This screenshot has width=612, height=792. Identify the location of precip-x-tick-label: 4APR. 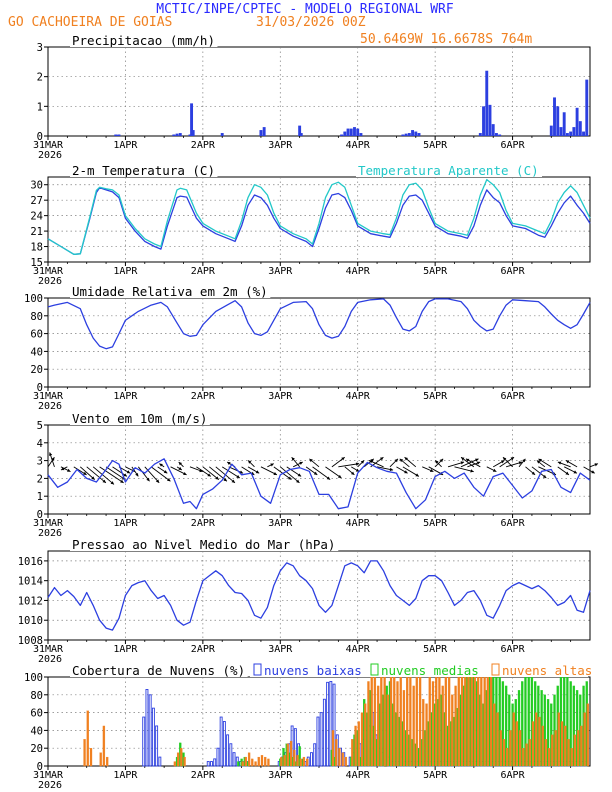
(358, 145).